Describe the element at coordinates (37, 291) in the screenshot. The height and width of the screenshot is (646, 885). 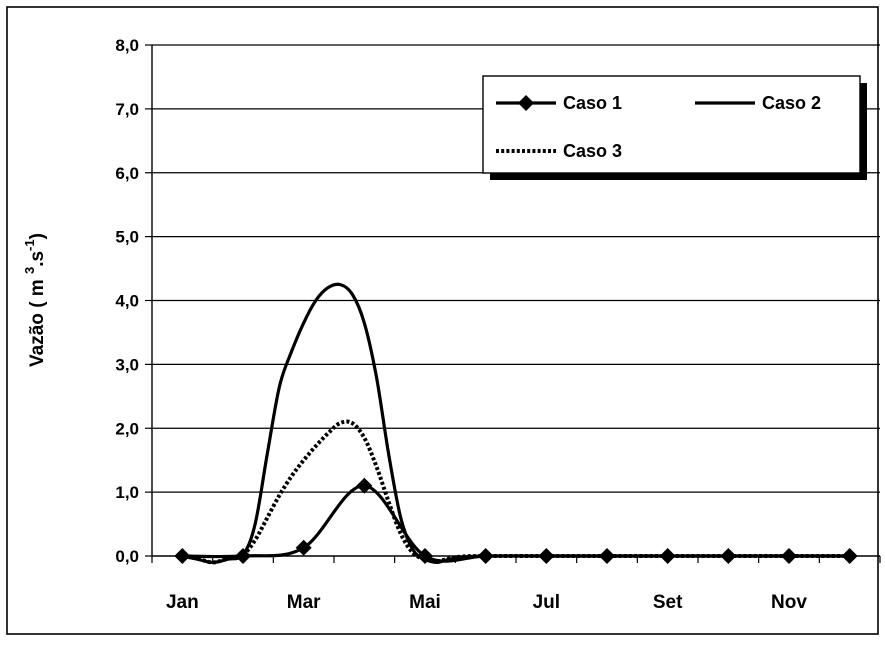
I see `y-axis-label-part: ( m` at that location.